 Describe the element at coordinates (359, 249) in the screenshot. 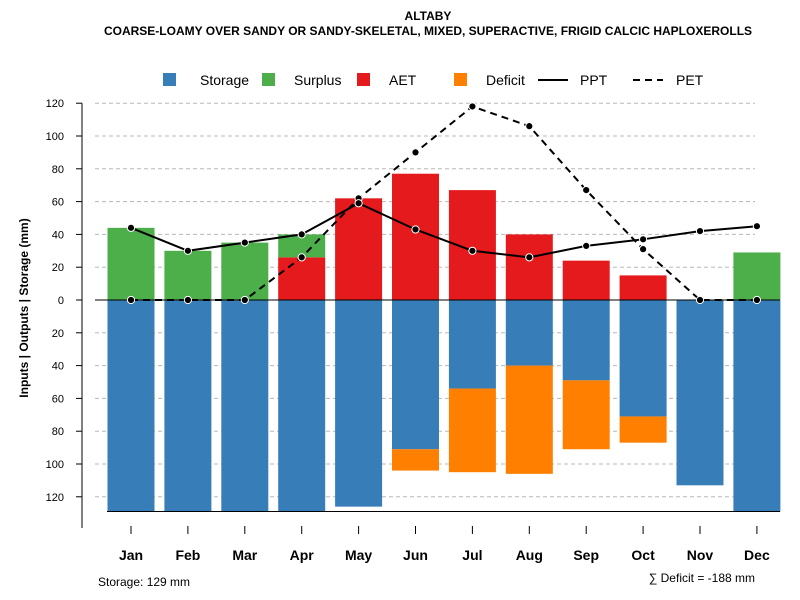

I see `aet-bar-may` at that location.